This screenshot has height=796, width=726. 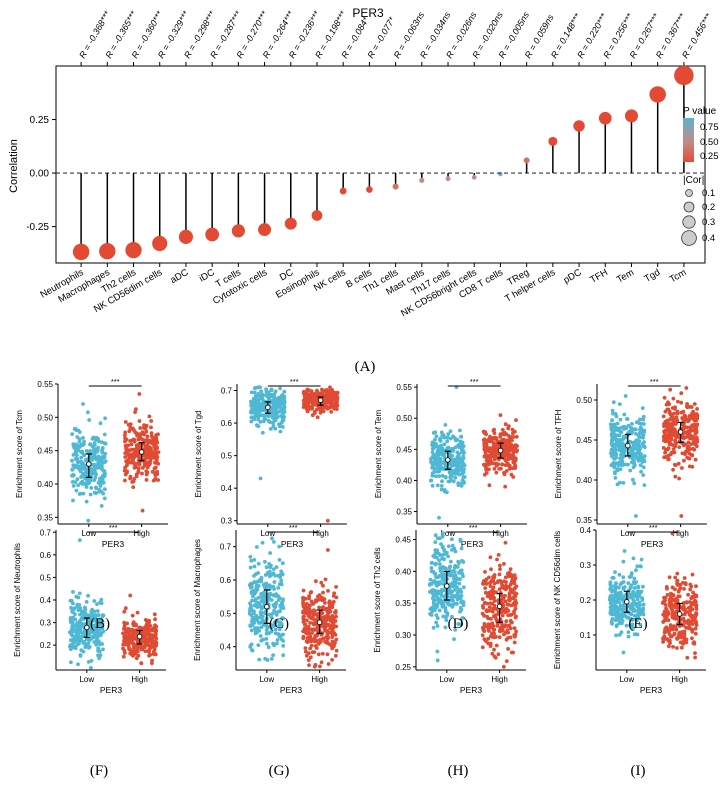 I want to click on ytick-label: 0.7, so click(x=226, y=547).